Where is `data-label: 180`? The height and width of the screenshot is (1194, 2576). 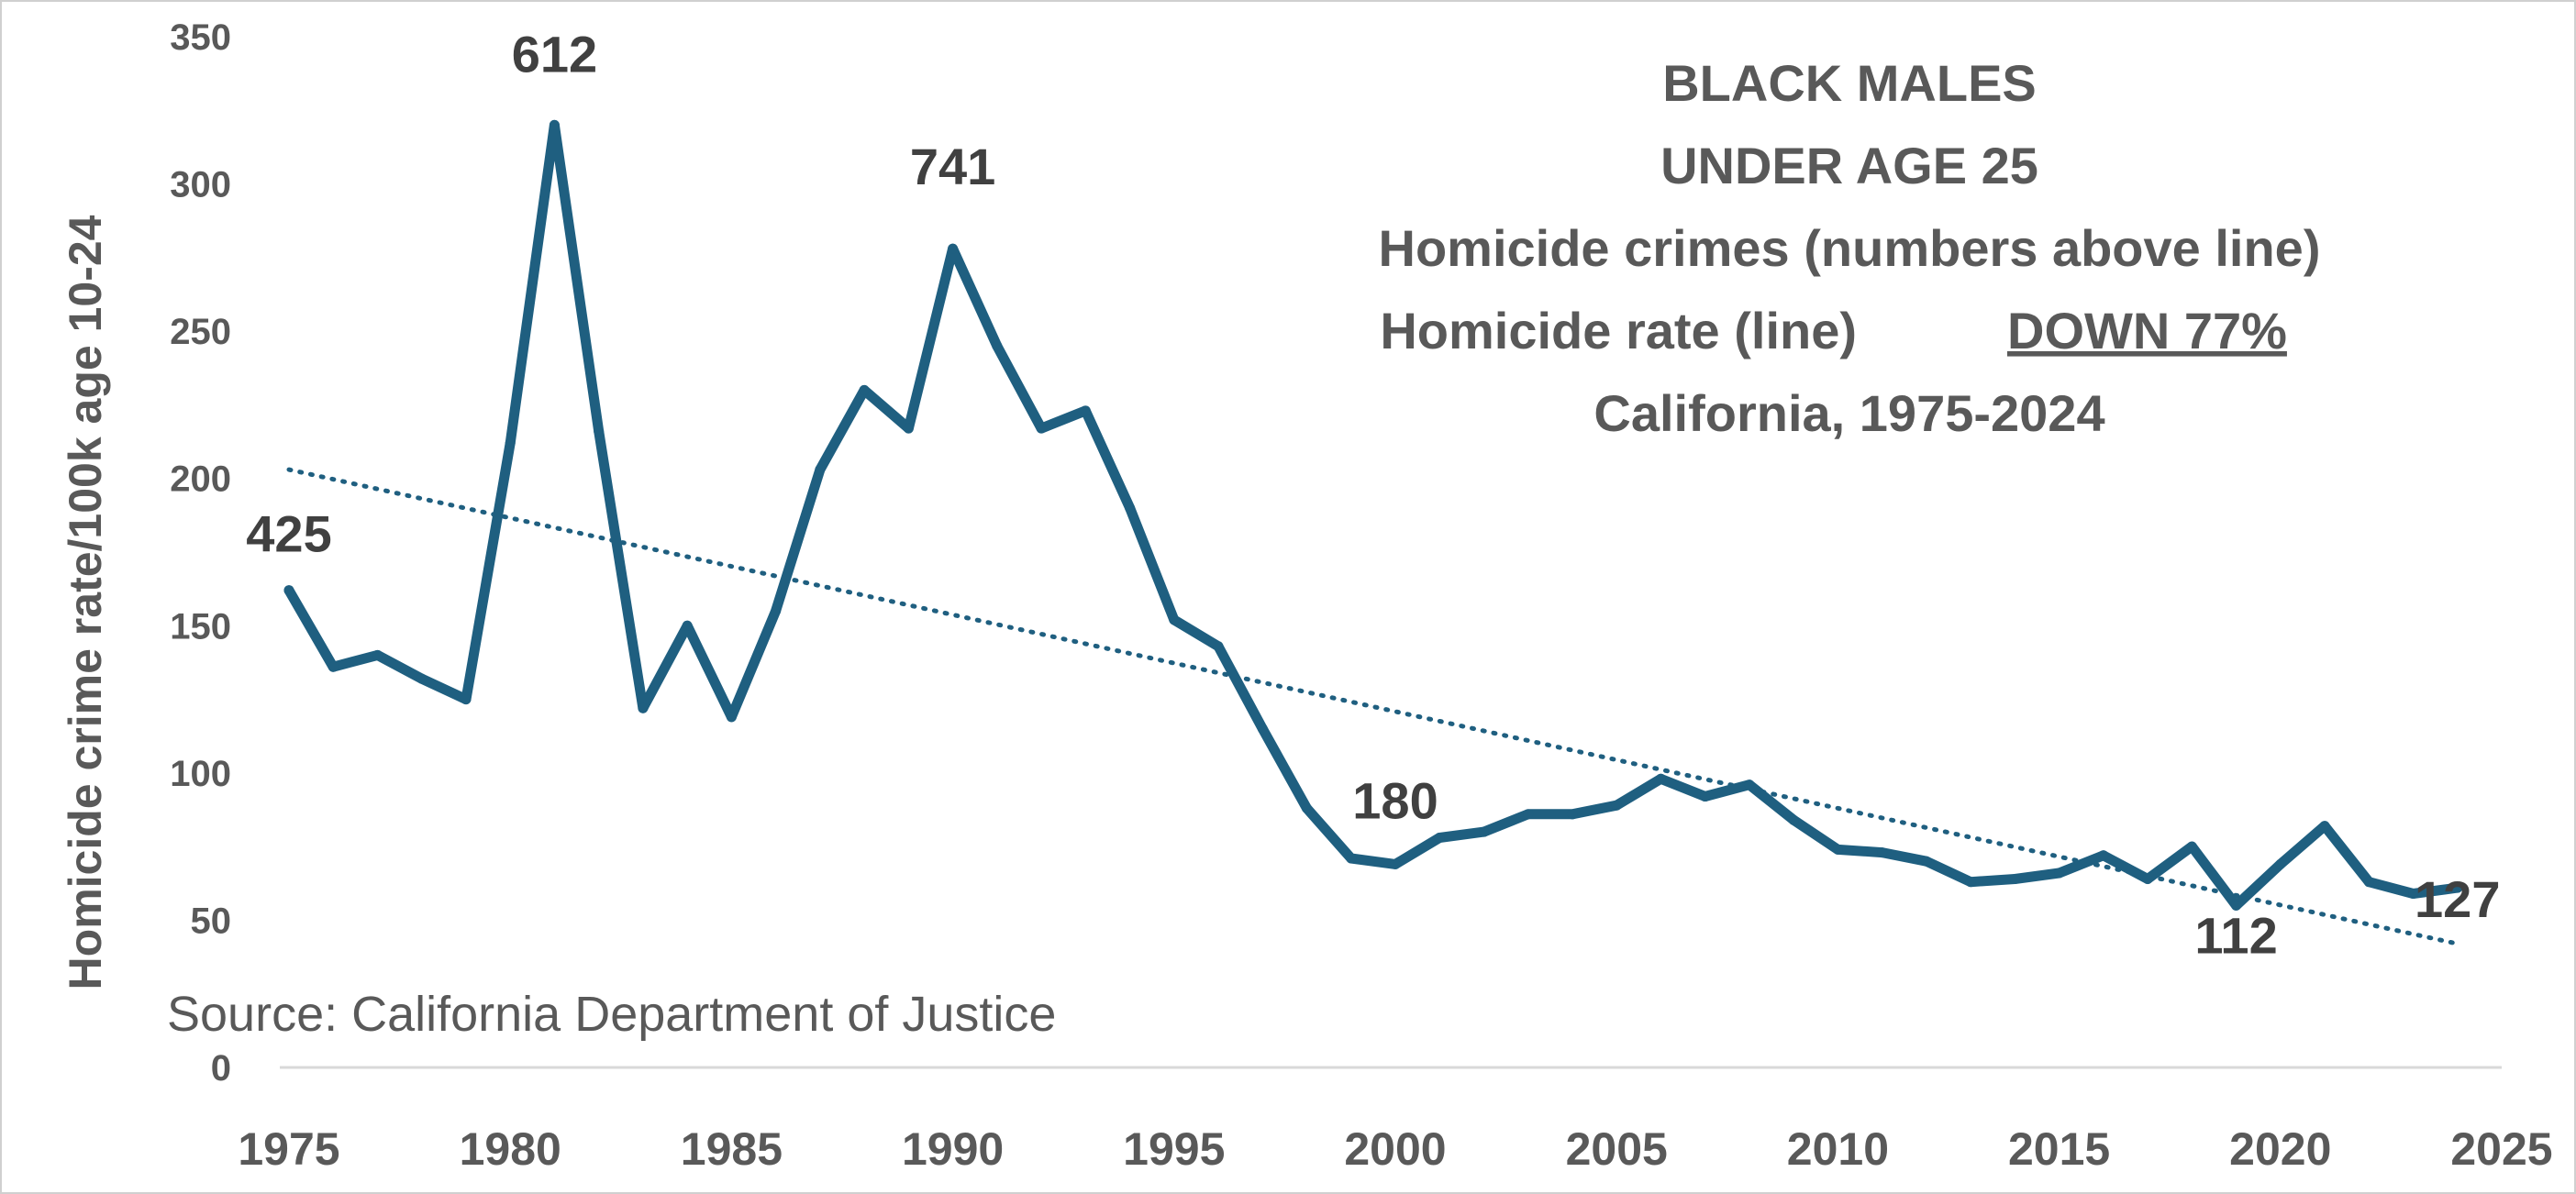 data-label: 180 is located at coordinates (1395, 800).